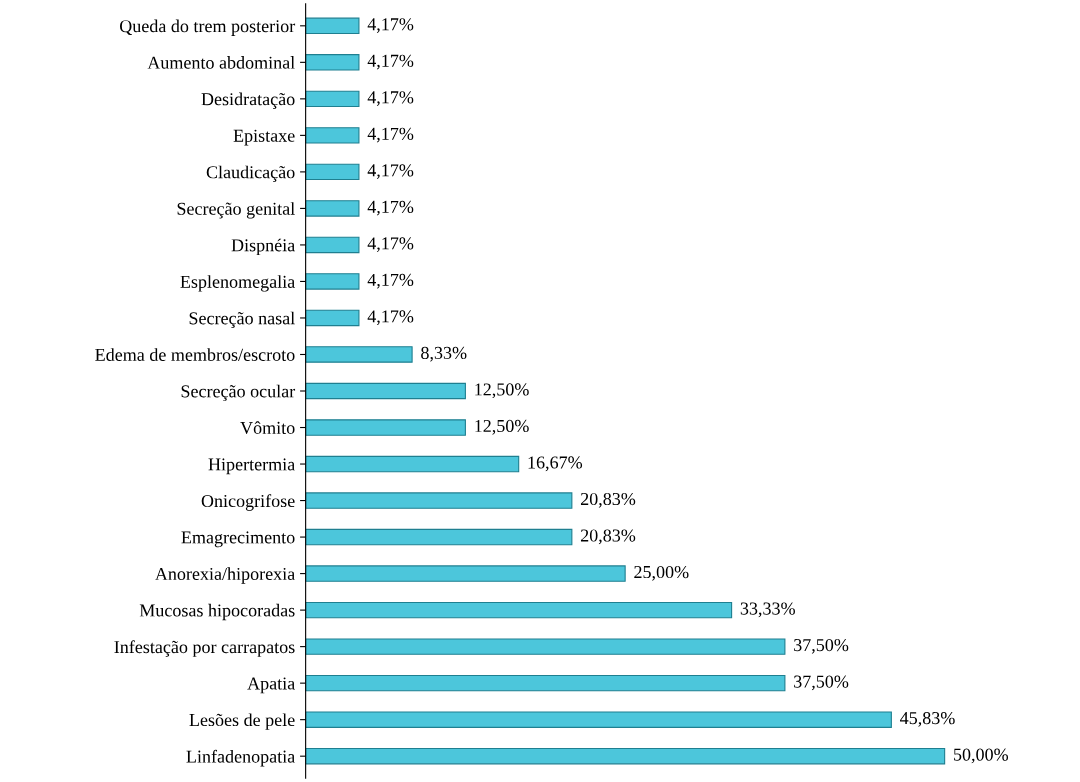 The width and height of the screenshot is (1080, 782). I want to click on y-tick-label: Queda do trem posterior, so click(207, 27).